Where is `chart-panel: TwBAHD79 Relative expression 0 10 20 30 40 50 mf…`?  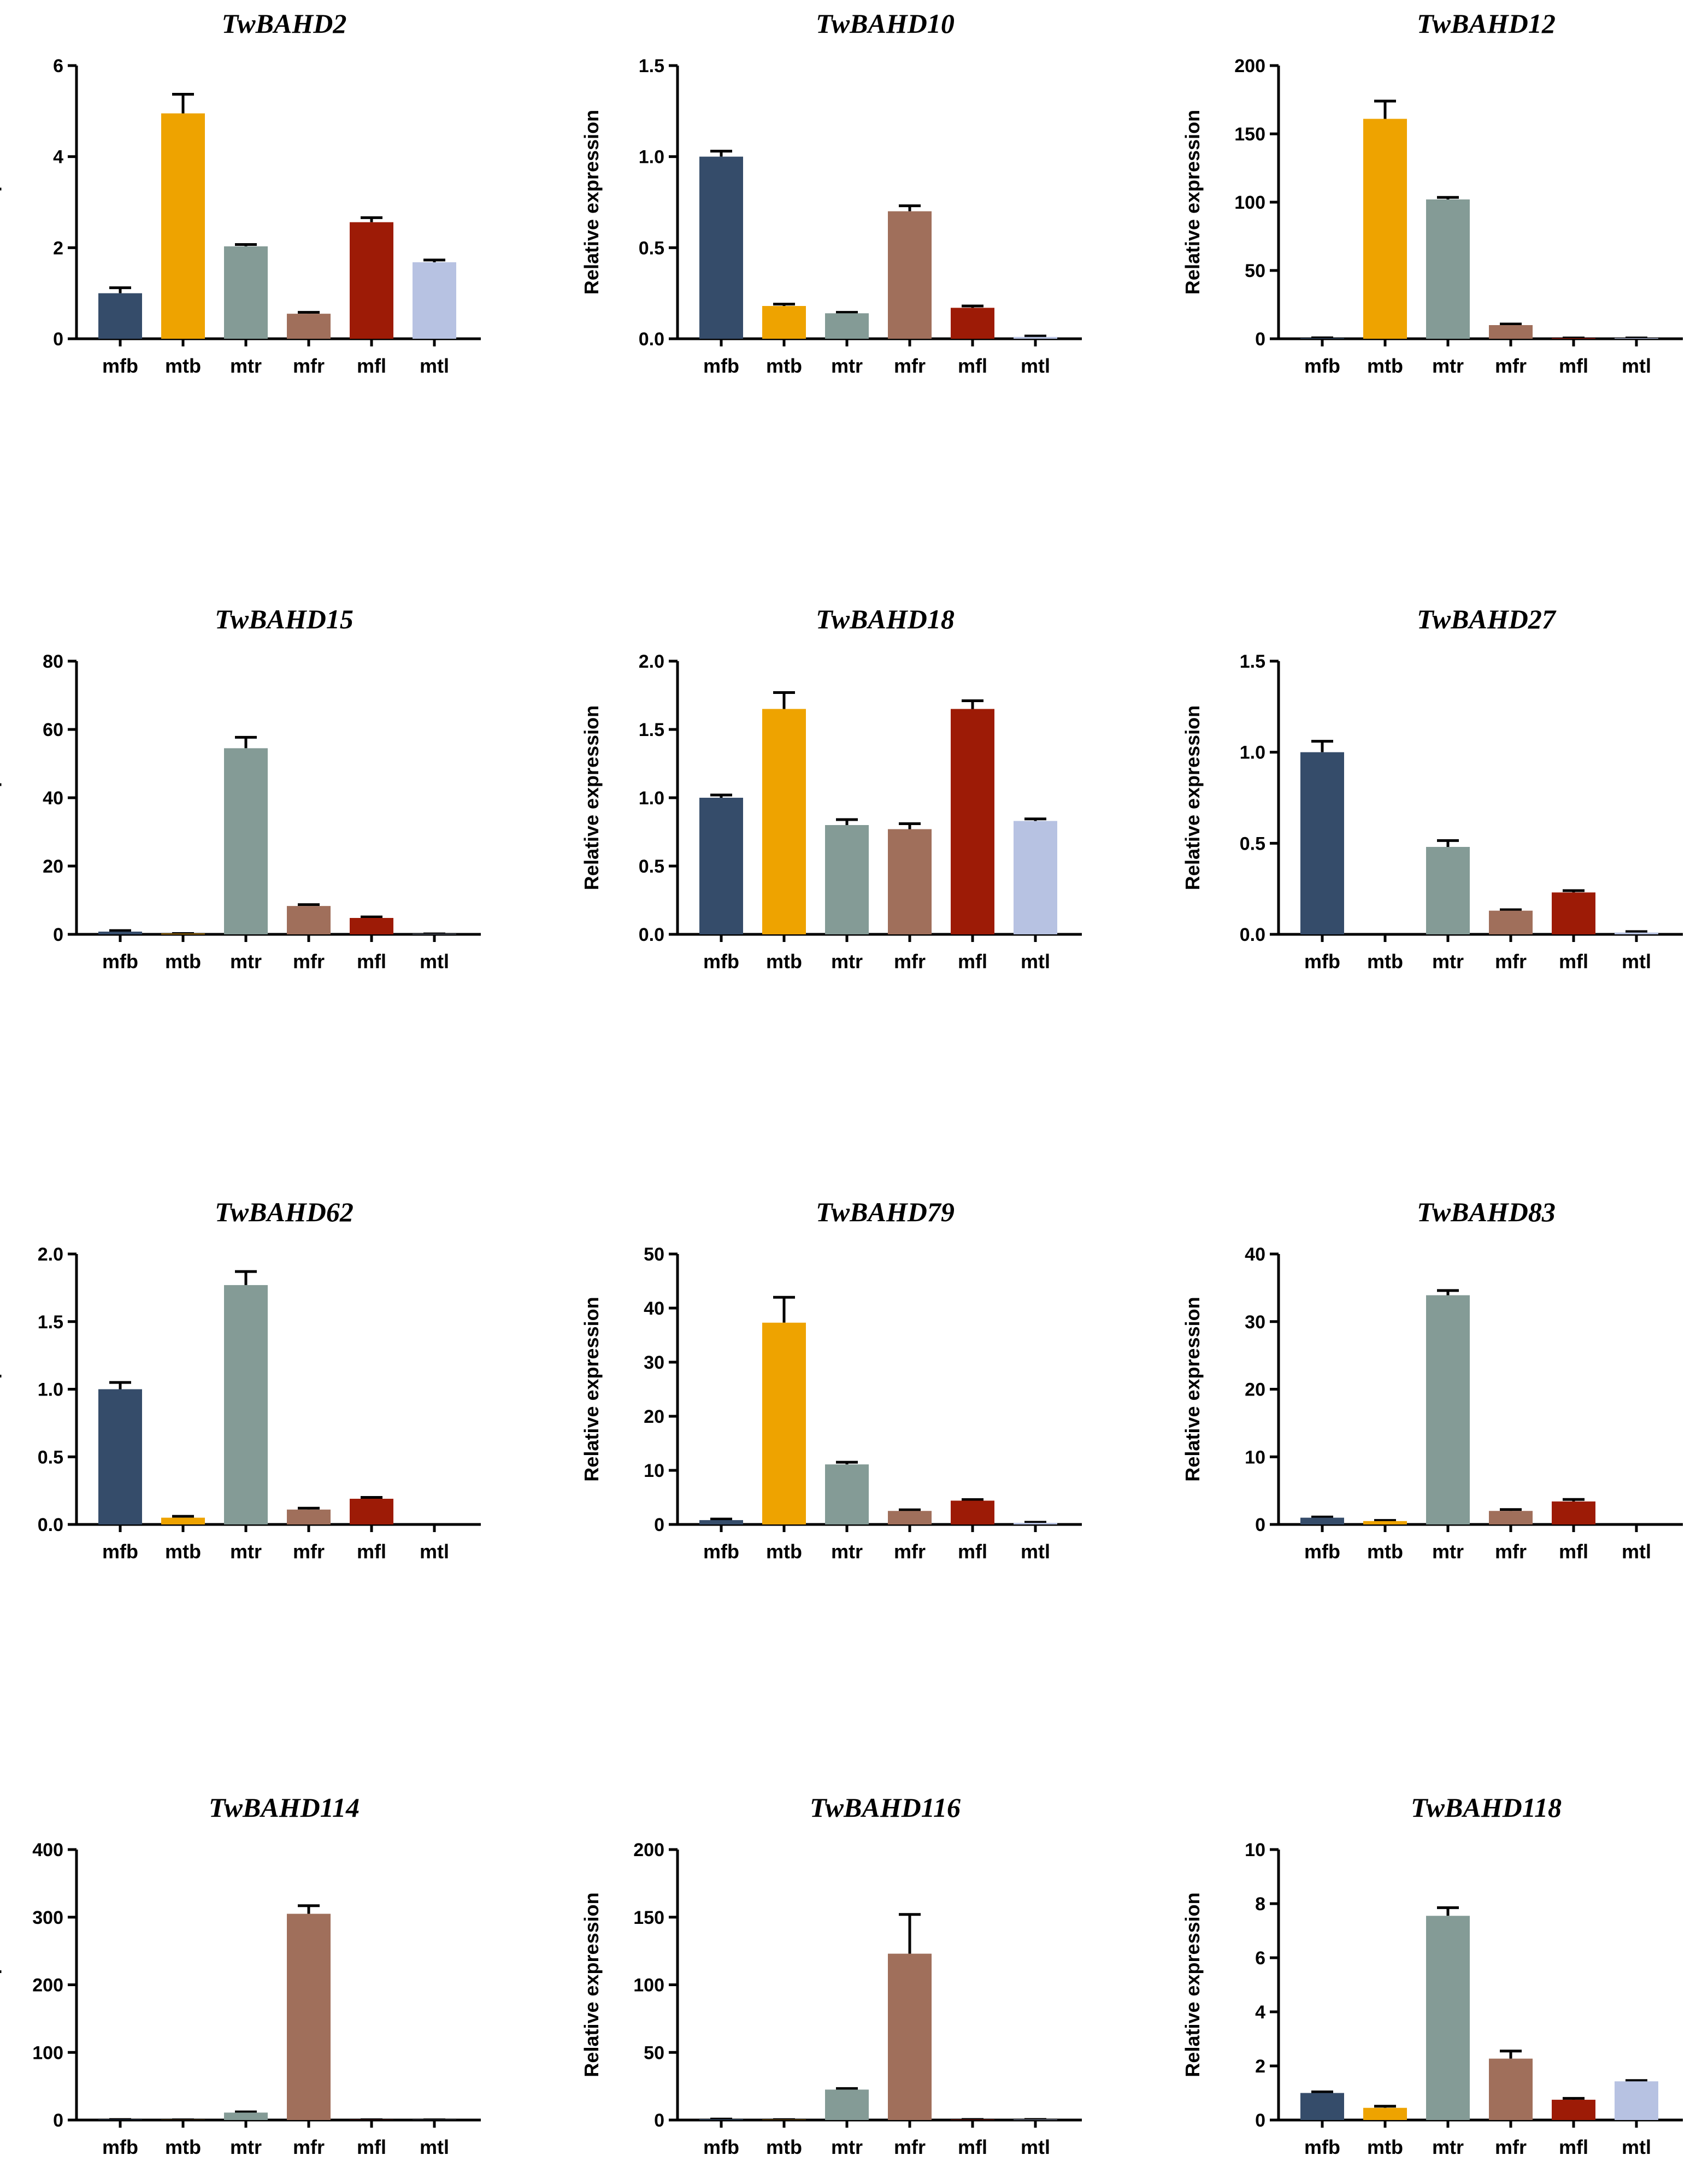 chart-panel: TwBAHD79 Relative expression 0 10 20 30 40 50 mf… is located at coordinates (831, 1380).